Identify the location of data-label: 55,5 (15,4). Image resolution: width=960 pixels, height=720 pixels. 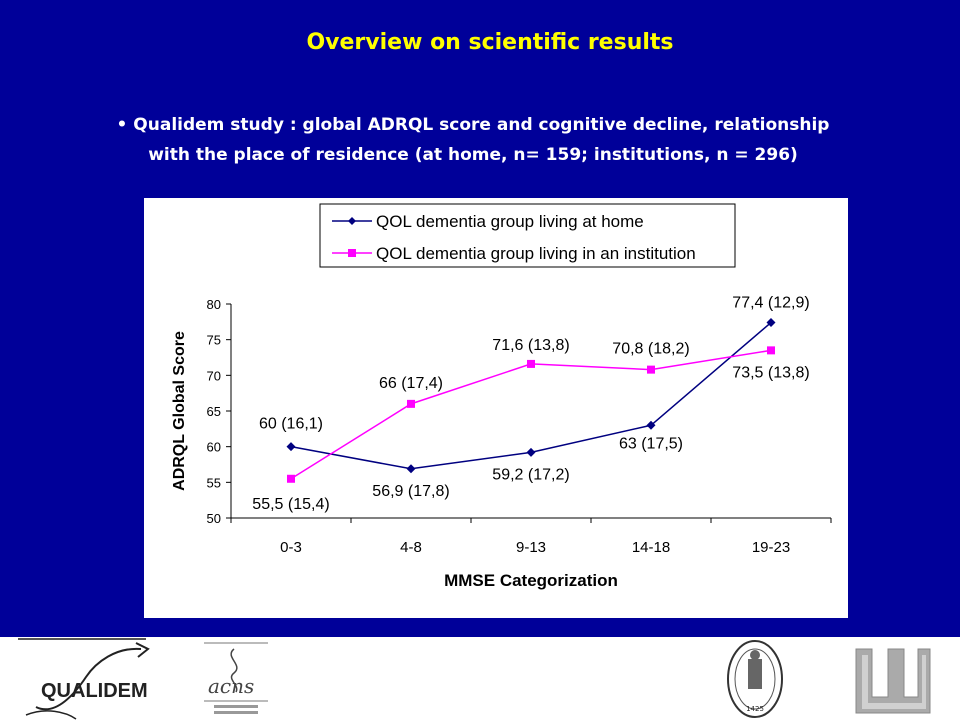
(290, 504).